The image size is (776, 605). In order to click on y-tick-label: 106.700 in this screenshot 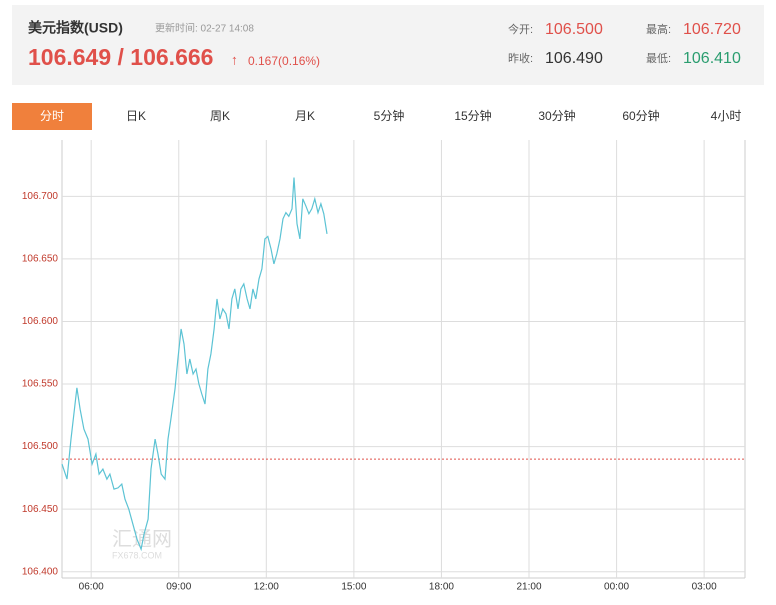, I will do `click(40, 196)`.